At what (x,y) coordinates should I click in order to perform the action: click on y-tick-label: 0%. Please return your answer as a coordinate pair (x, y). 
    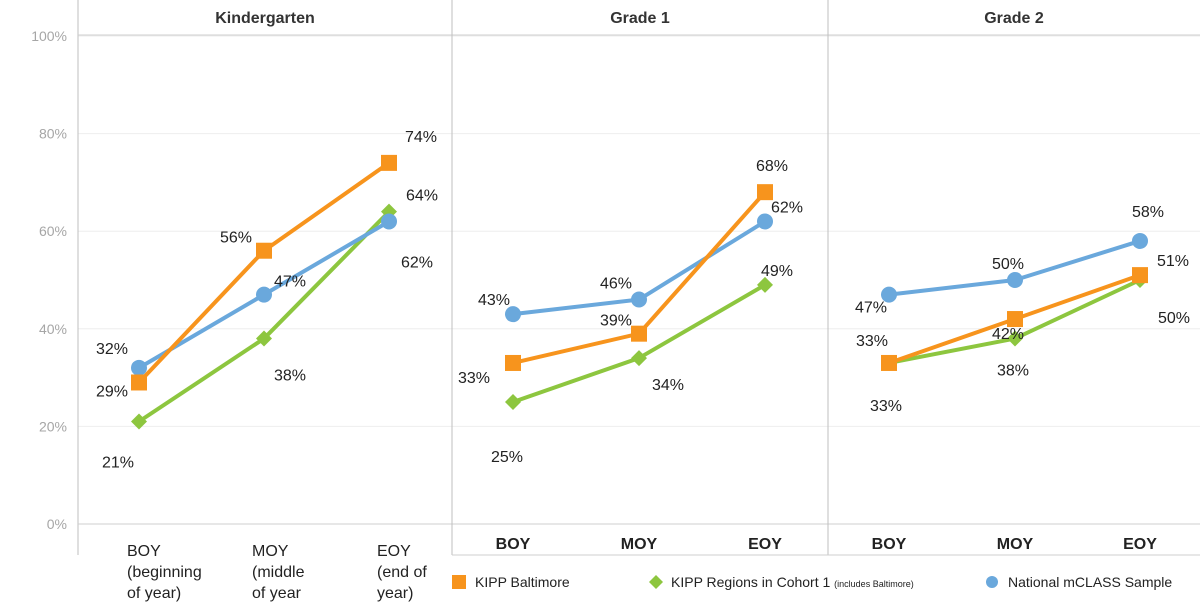
    Looking at the image, I should click on (57, 524).